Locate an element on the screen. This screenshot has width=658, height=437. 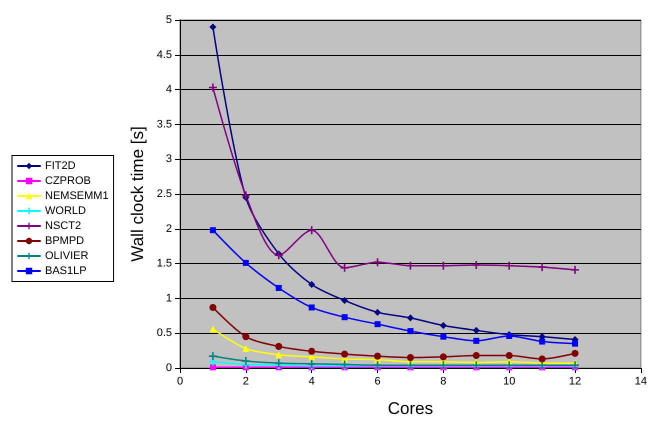
legend-label: NSCT2 is located at coordinates (63, 226).